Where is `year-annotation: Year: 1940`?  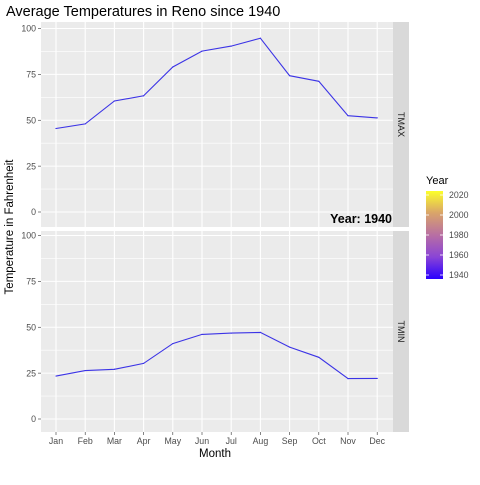 year-annotation: Year: 1940 is located at coordinates (361, 219).